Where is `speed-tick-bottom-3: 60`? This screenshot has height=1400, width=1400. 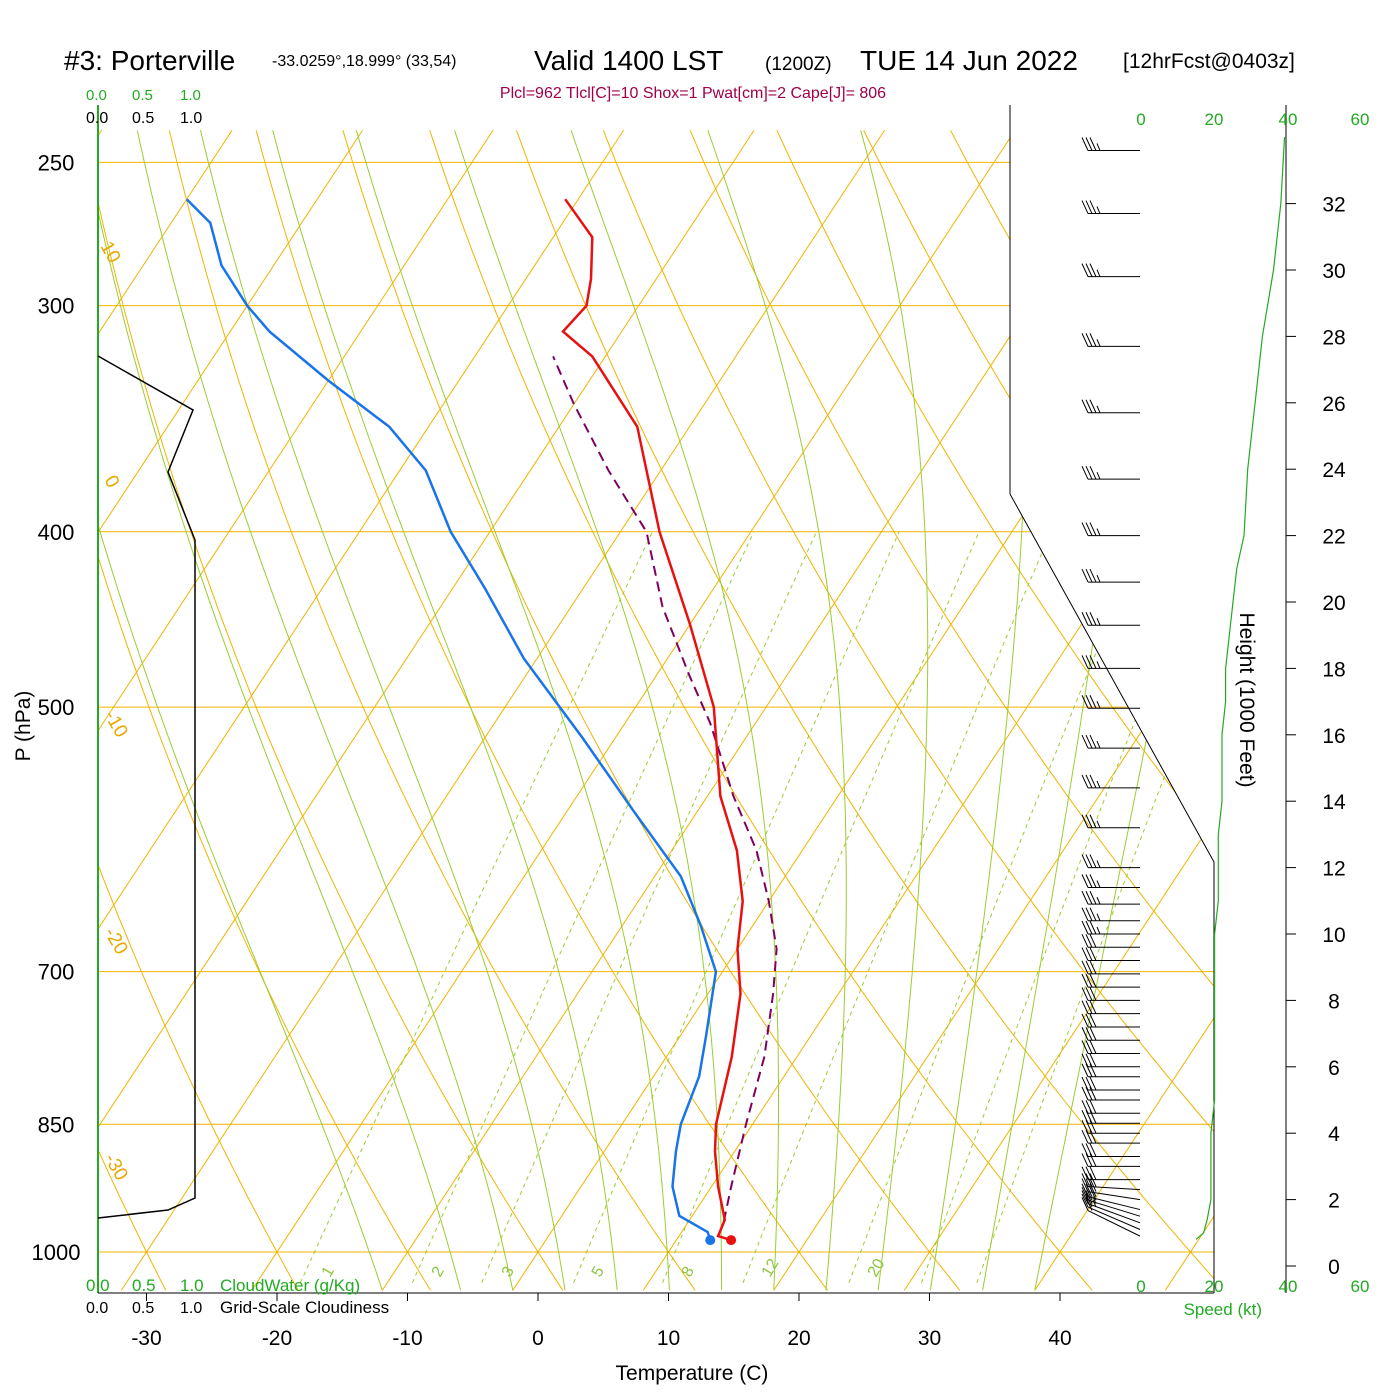 speed-tick-bottom-3: 60 is located at coordinates (1360, 1286).